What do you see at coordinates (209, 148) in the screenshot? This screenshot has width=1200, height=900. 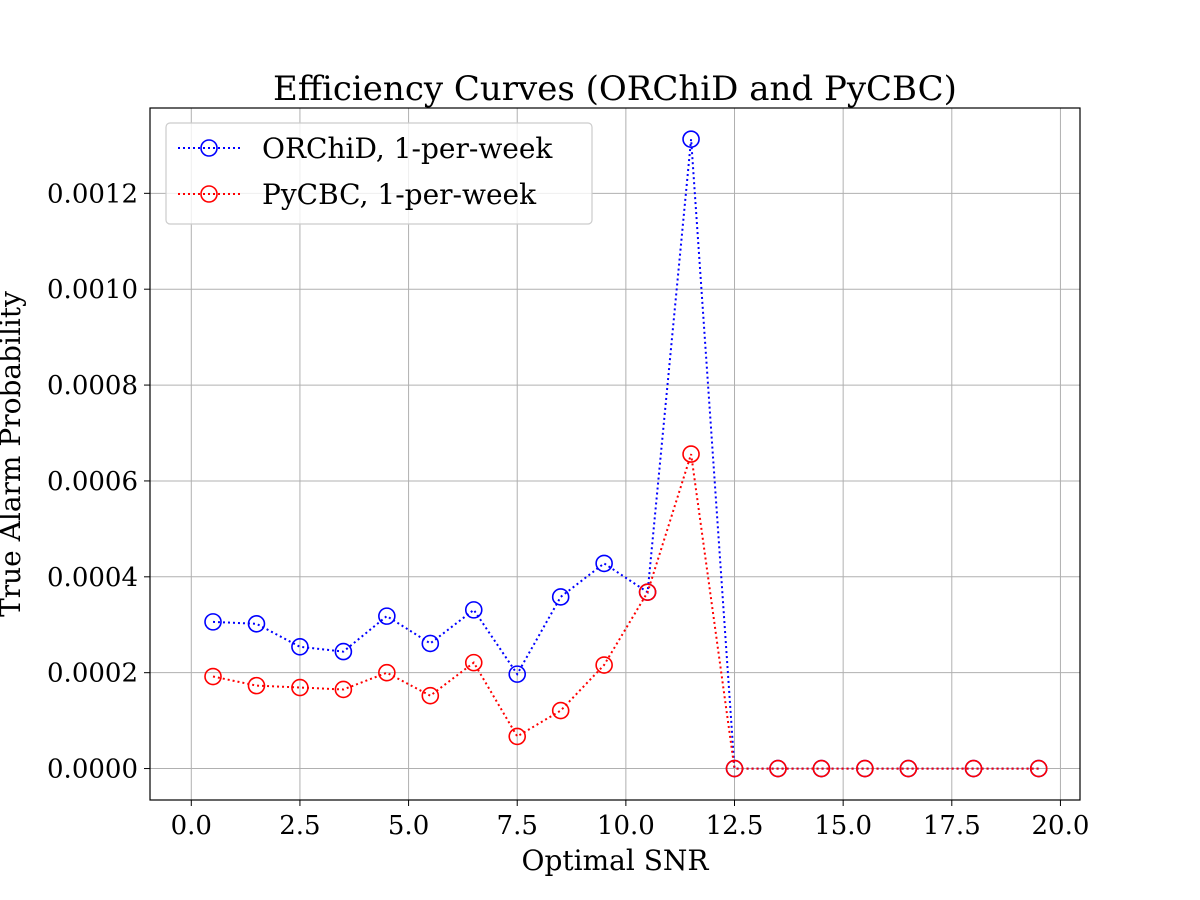 I see `legend-marker-orchid` at bounding box center [209, 148].